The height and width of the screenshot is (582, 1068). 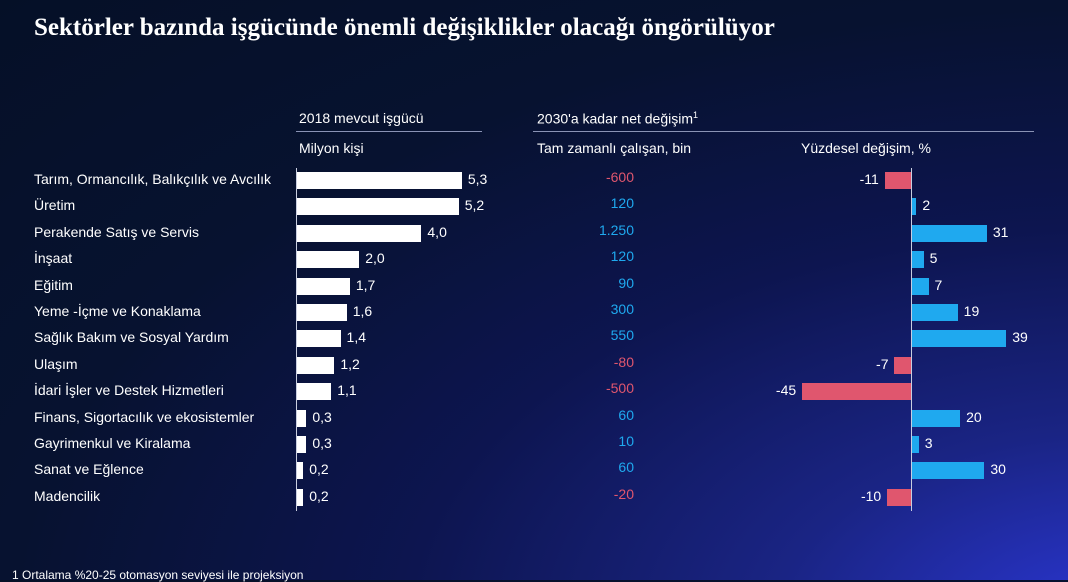 I want to click on net-change-header-text: 2030'a kadar net değişim, so click(x=615, y=118).